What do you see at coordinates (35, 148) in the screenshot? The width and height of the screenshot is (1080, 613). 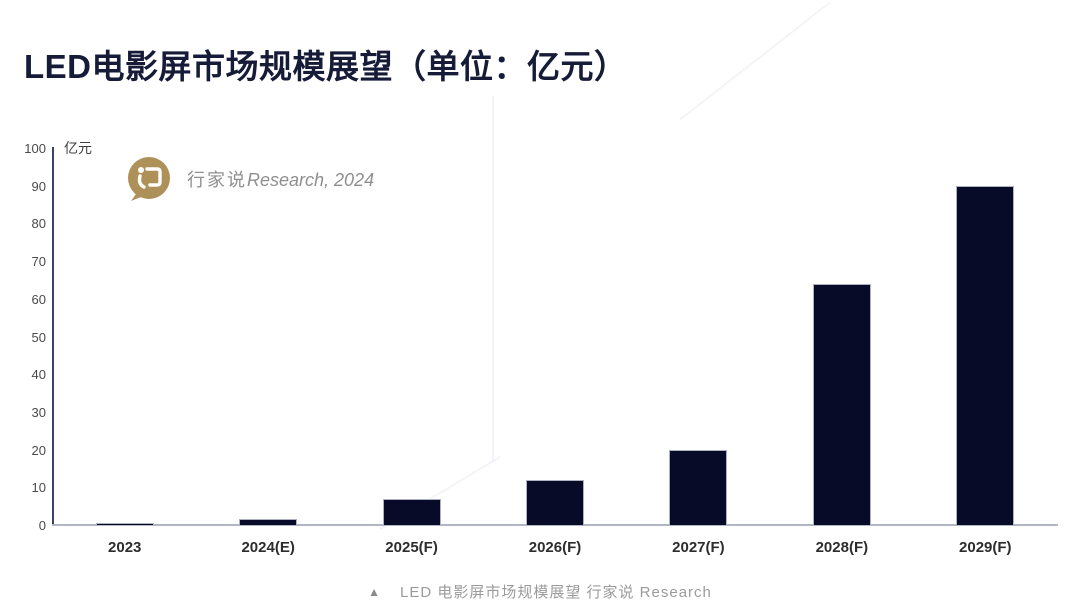 I see `y-tick-label-100: 100` at bounding box center [35, 148].